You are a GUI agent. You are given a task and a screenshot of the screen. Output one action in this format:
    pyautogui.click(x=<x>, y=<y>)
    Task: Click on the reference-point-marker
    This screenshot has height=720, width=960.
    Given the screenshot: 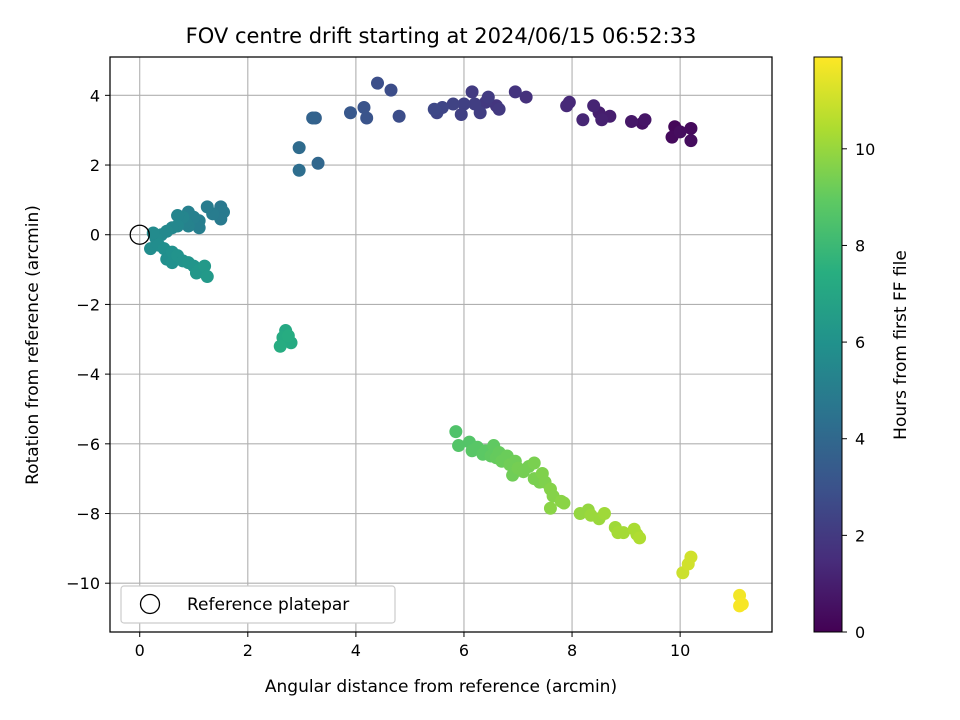 What is the action you would take?
    pyautogui.click(x=139, y=234)
    